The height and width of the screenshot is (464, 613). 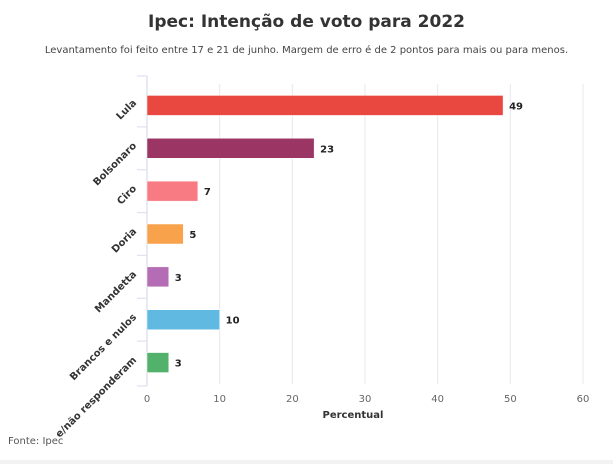 I want to click on source-note: Fonte: Ipec, so click(x=36, y=441).